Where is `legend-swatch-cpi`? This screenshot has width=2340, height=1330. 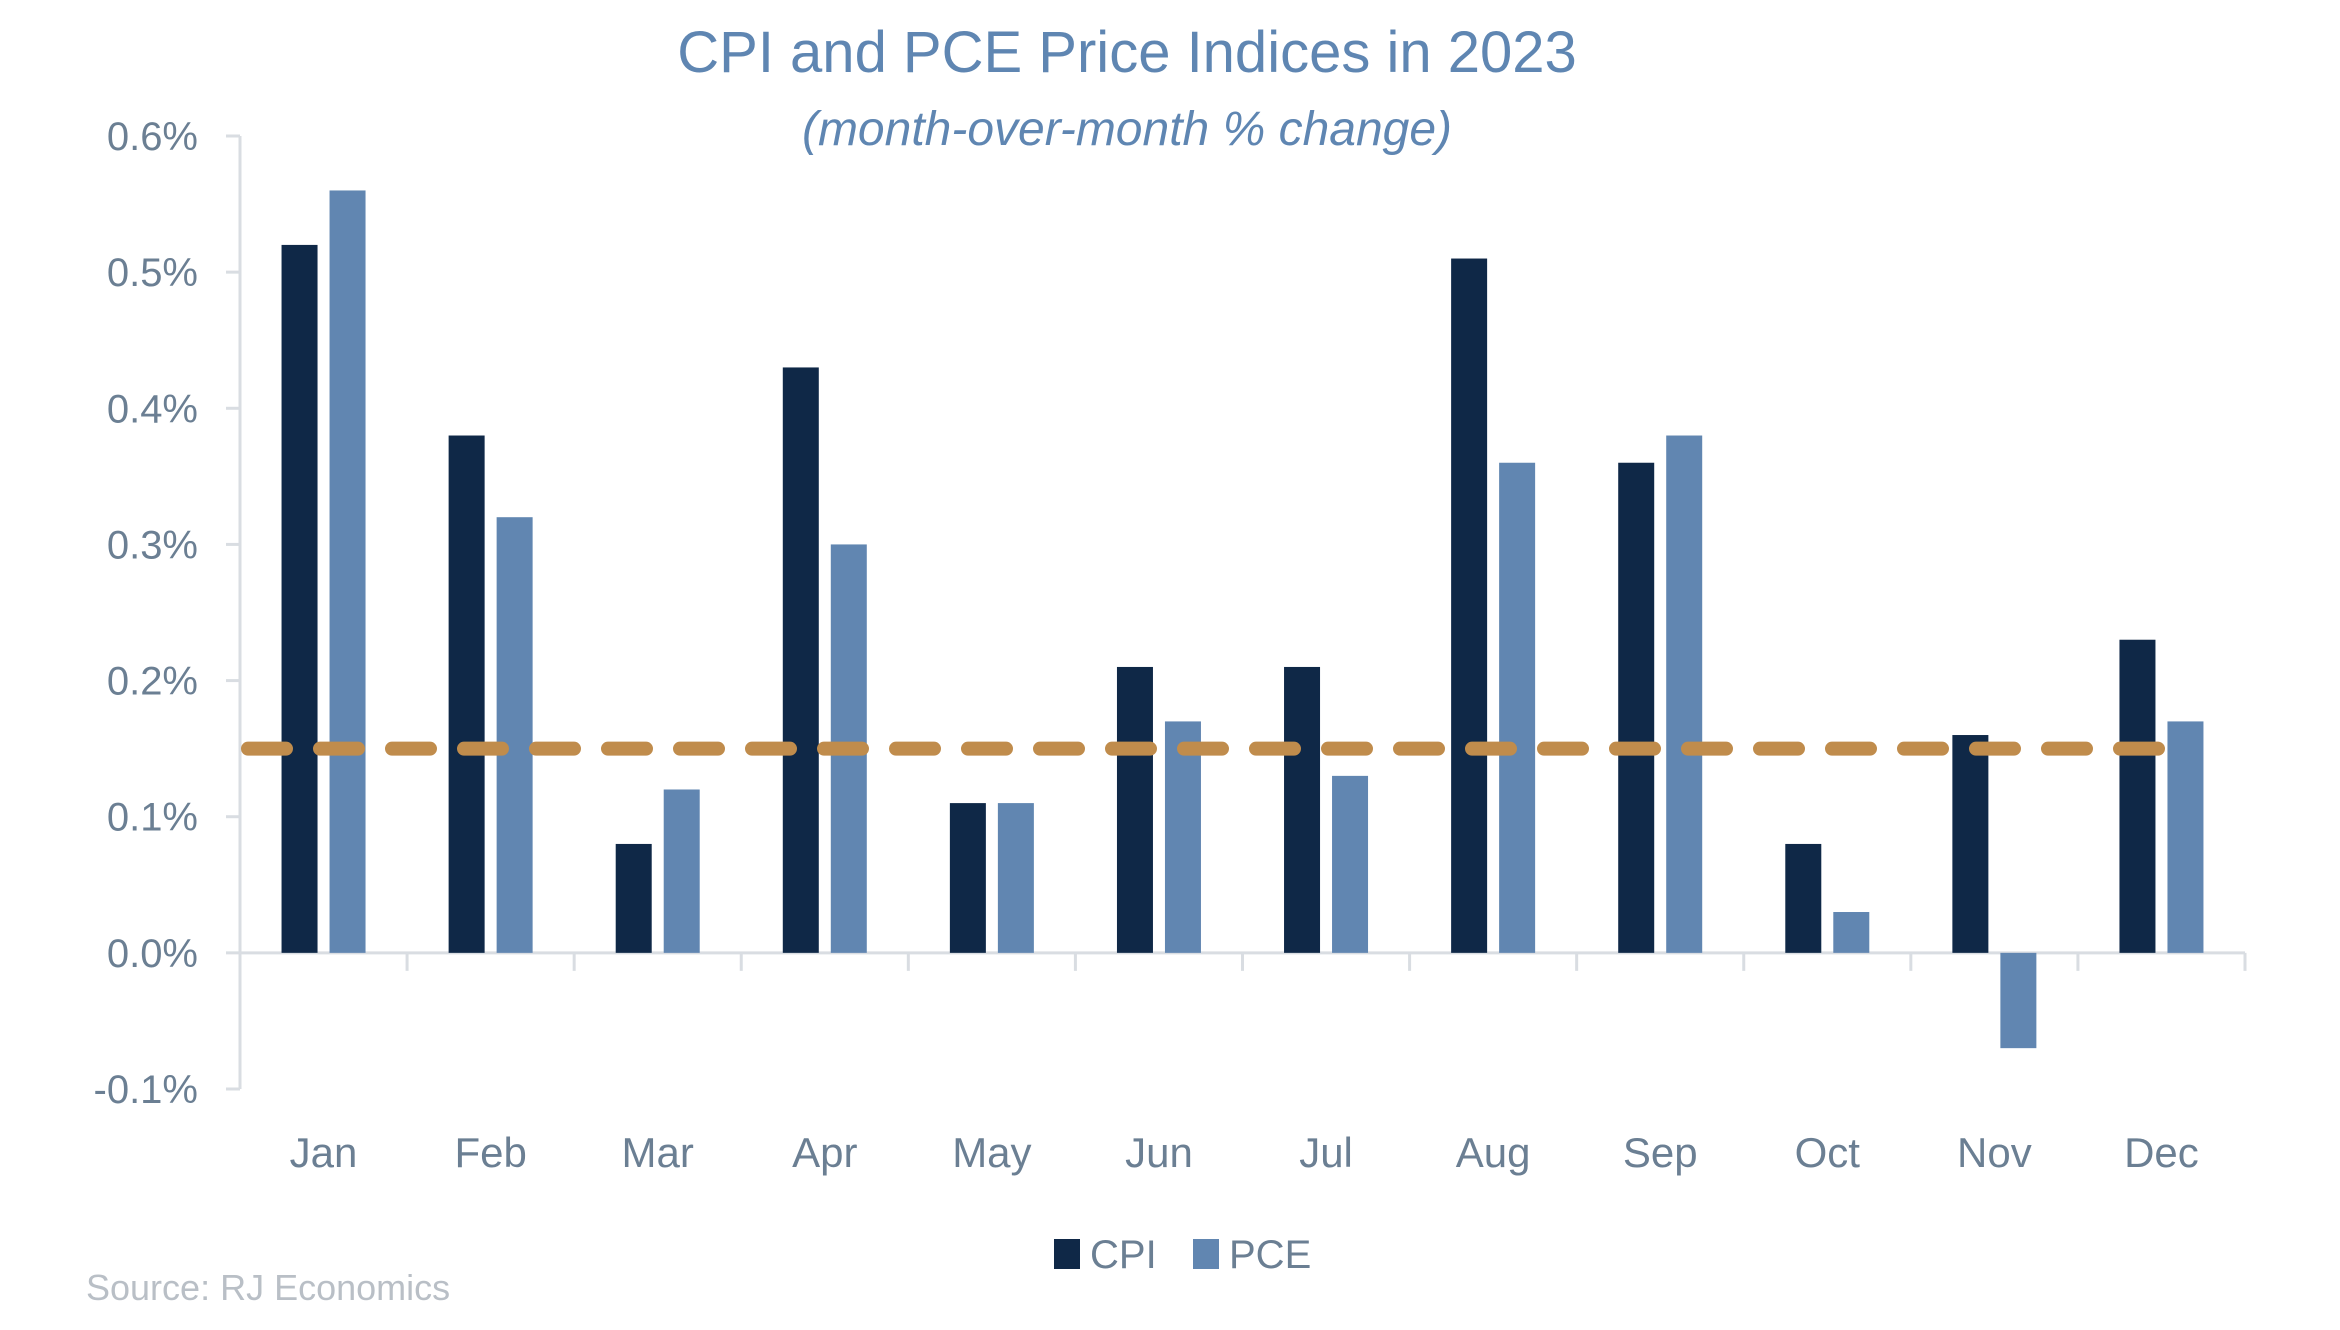 legend-swatch-cpi is located at coordinates (1067, 1254).